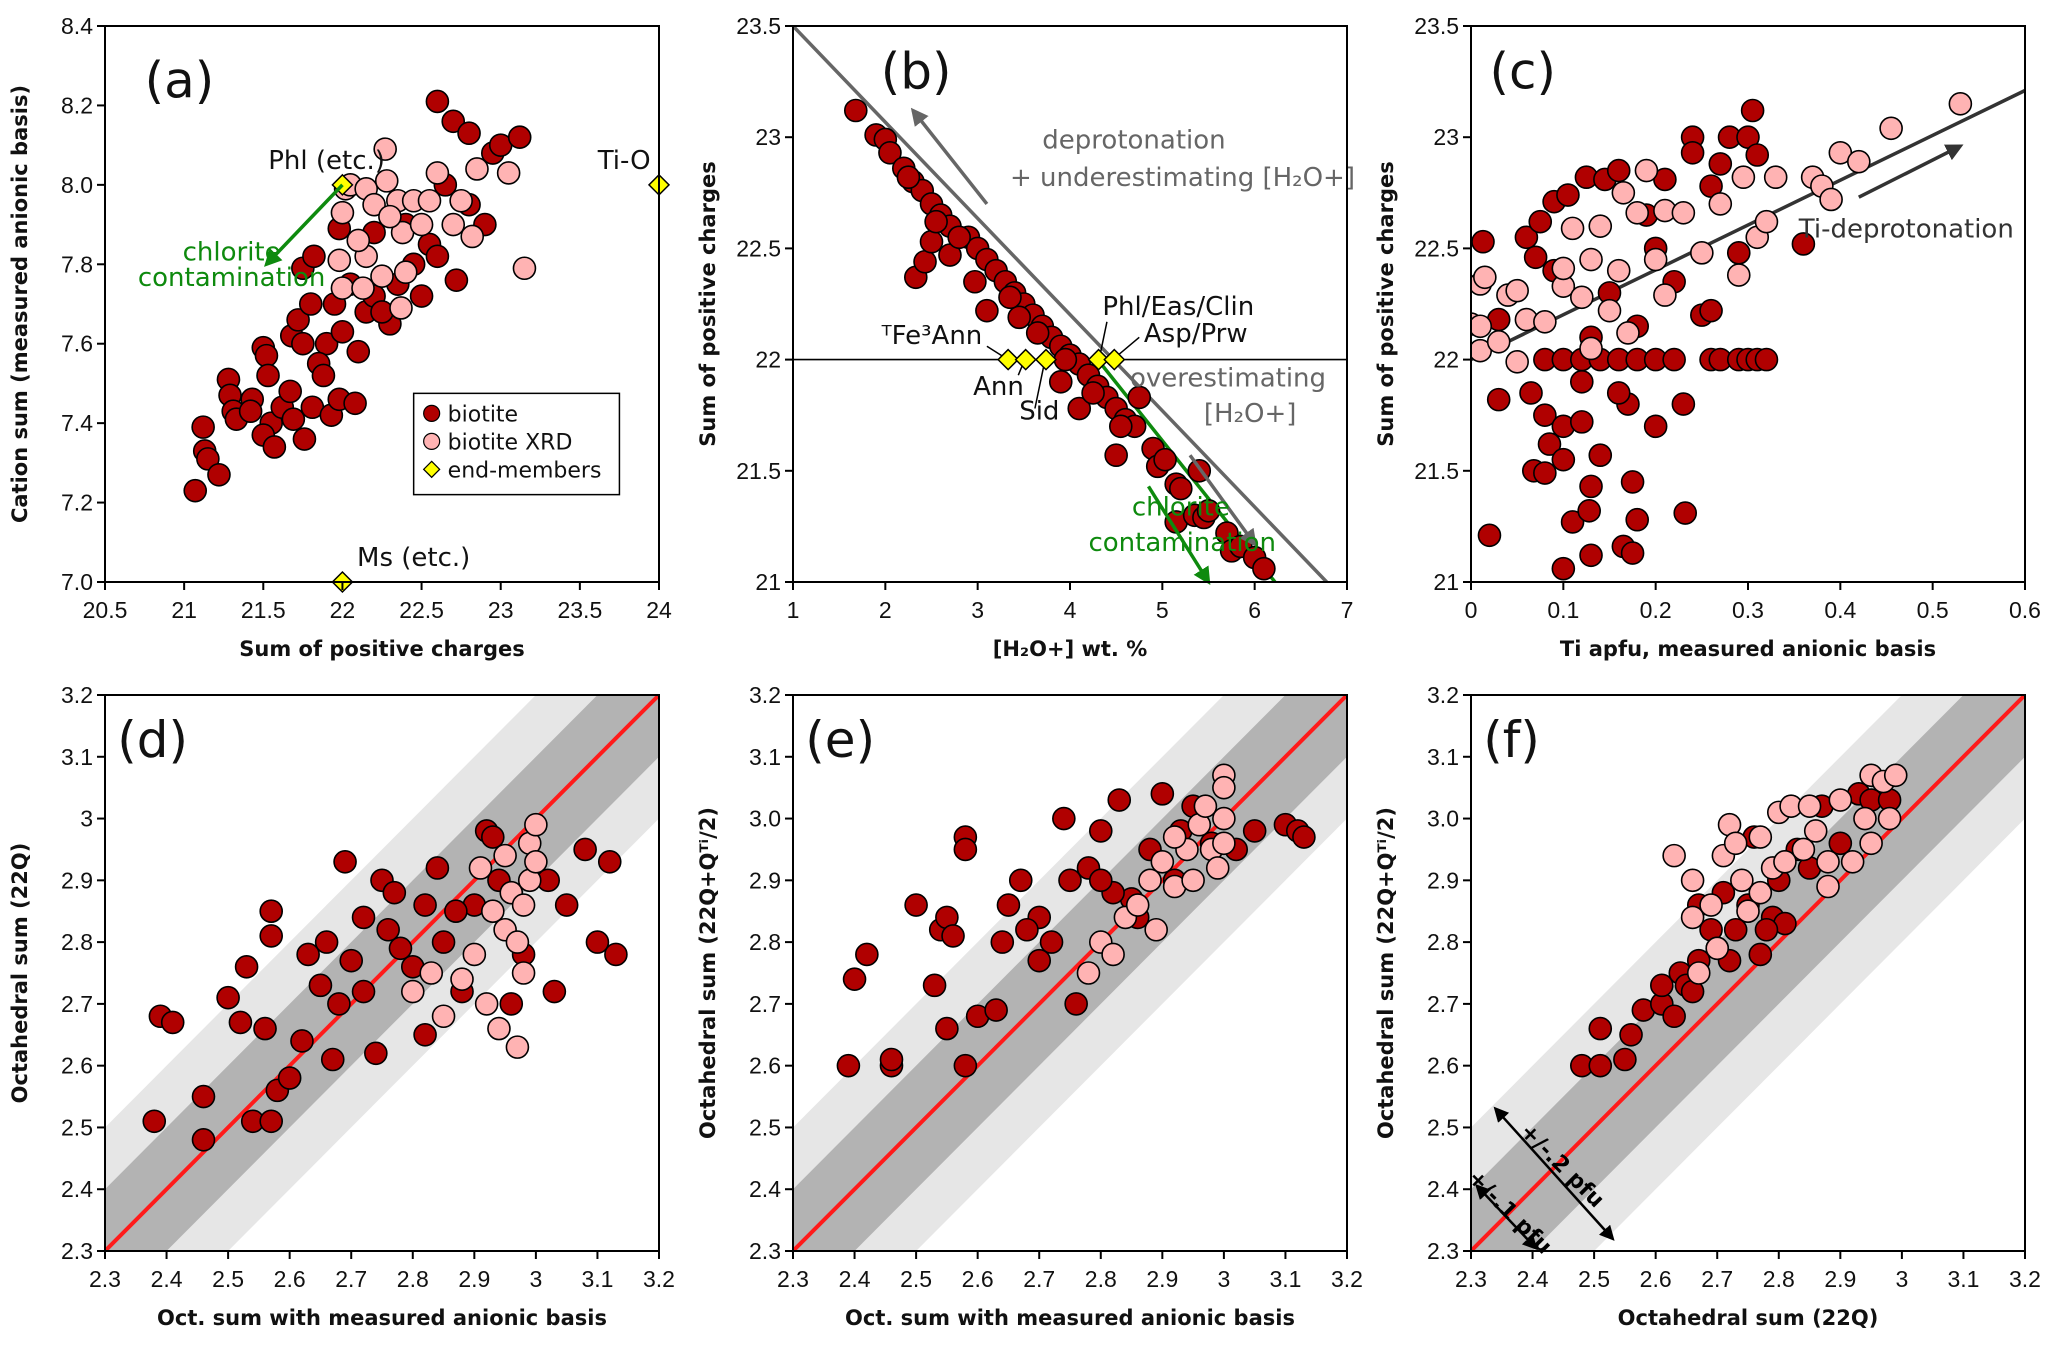  What do you see at coordinates (290, 1279) in the screenshot?
I see `x-tick-label: 2.6` at bounding box center [290, 1279].